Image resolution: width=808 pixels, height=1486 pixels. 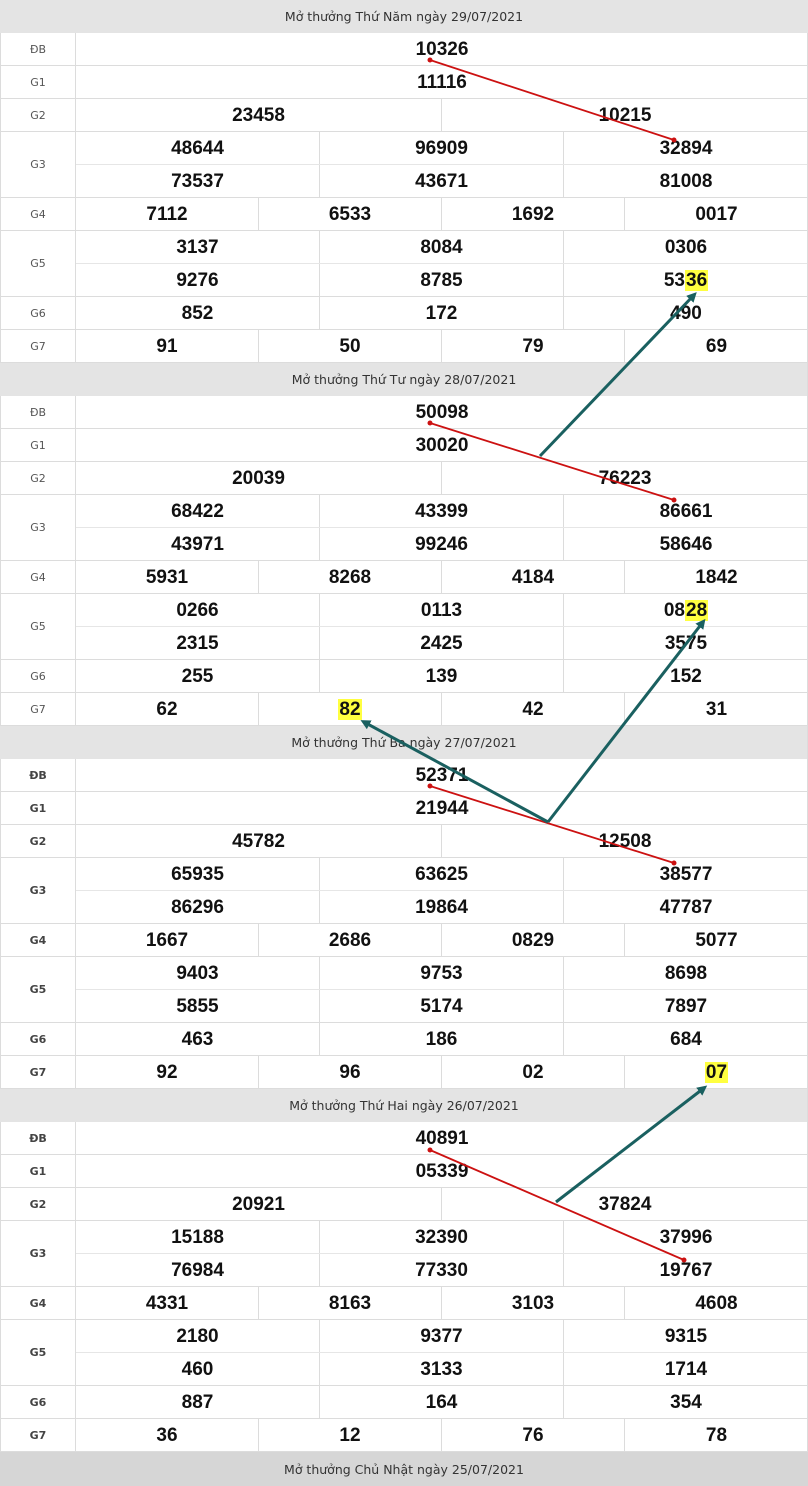 What do you see at coordinates (442, 1006) in the screenshot?
I see `prize-number: 5174` at bounding box center [442, 1006].